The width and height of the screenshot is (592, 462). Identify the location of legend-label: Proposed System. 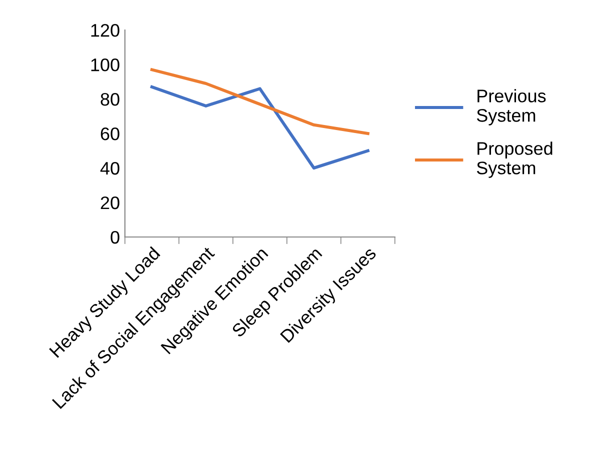
(514, 160).